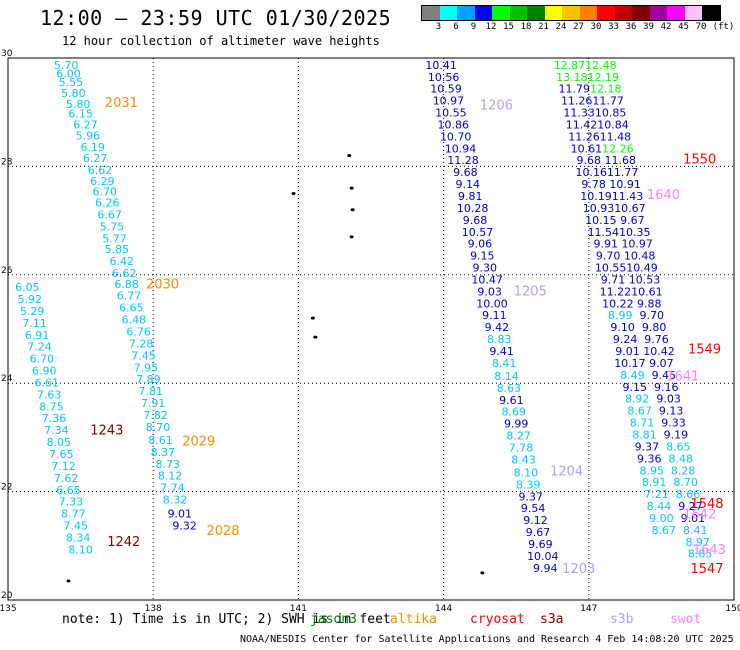  Describe the element at coordinates (618, 303) in the screenshot. I see `wave-height-value: 10.22` at that location.